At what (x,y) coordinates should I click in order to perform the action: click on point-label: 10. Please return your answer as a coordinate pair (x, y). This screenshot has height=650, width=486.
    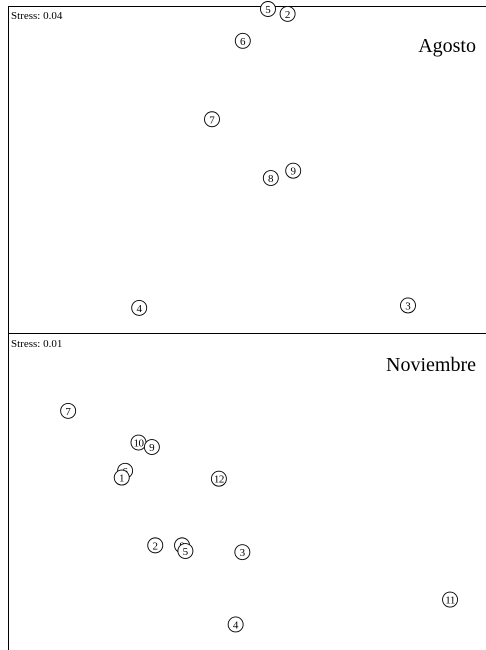
    Looking at the image, I should click on (139, 444).